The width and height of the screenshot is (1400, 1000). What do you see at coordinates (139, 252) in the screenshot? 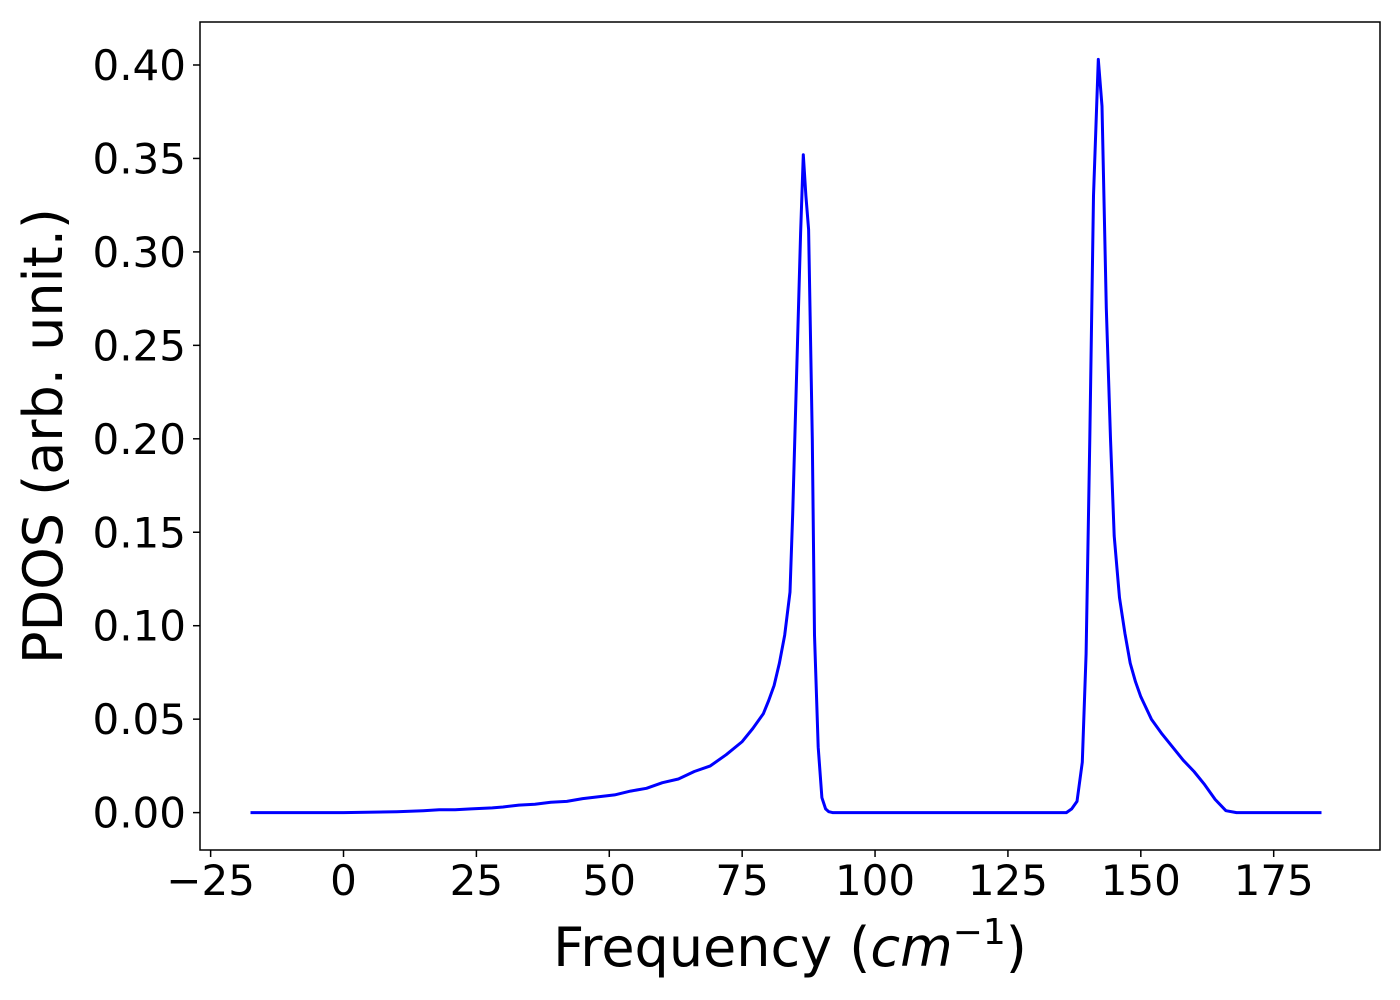
I see `y-tick-label: 0.30` at bounding box center [139, 252].